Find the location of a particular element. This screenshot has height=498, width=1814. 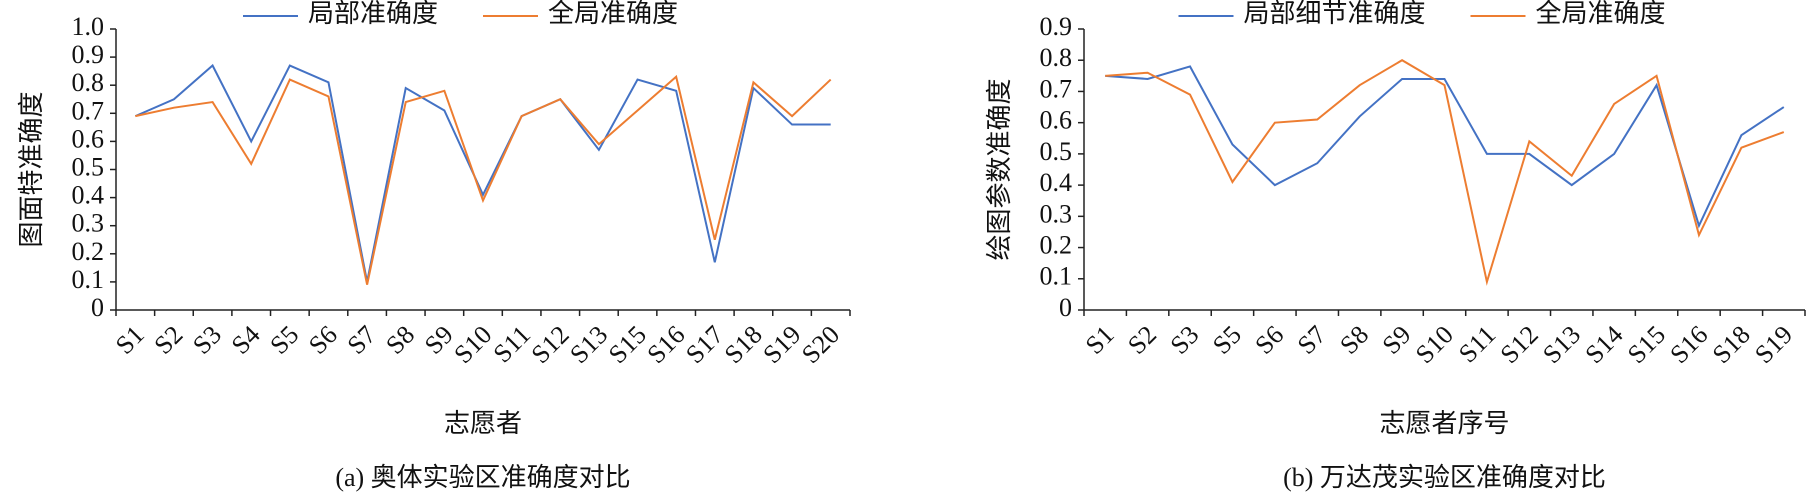

y-axis-title: 绘图参数准确度 is located at coordinates (999, 169).